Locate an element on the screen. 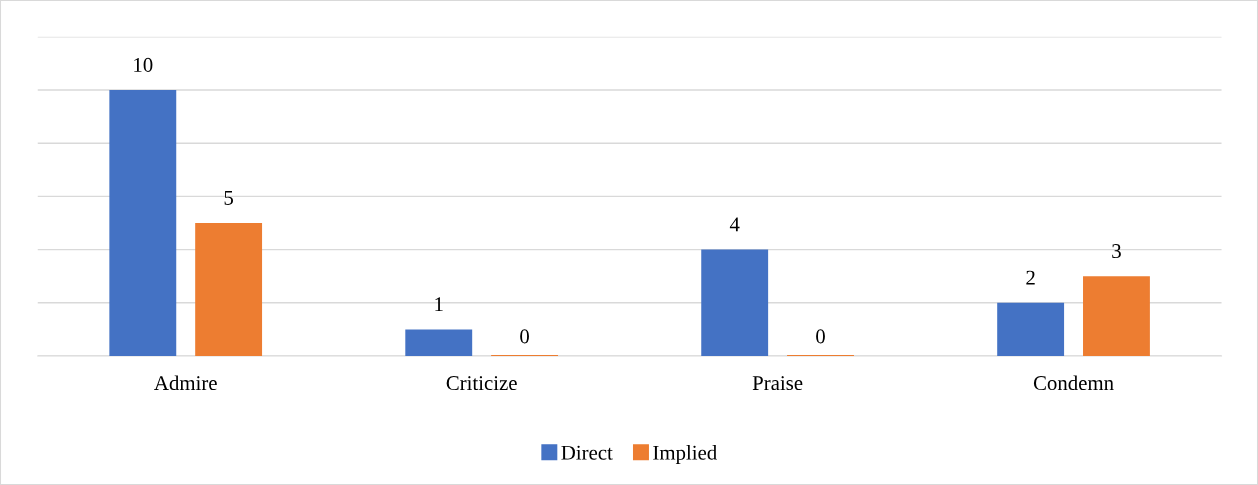 Image resolution: width=1258 pixels, height=485 pixels. x-tick-label: Criticize is located at coordinates (481, 383).